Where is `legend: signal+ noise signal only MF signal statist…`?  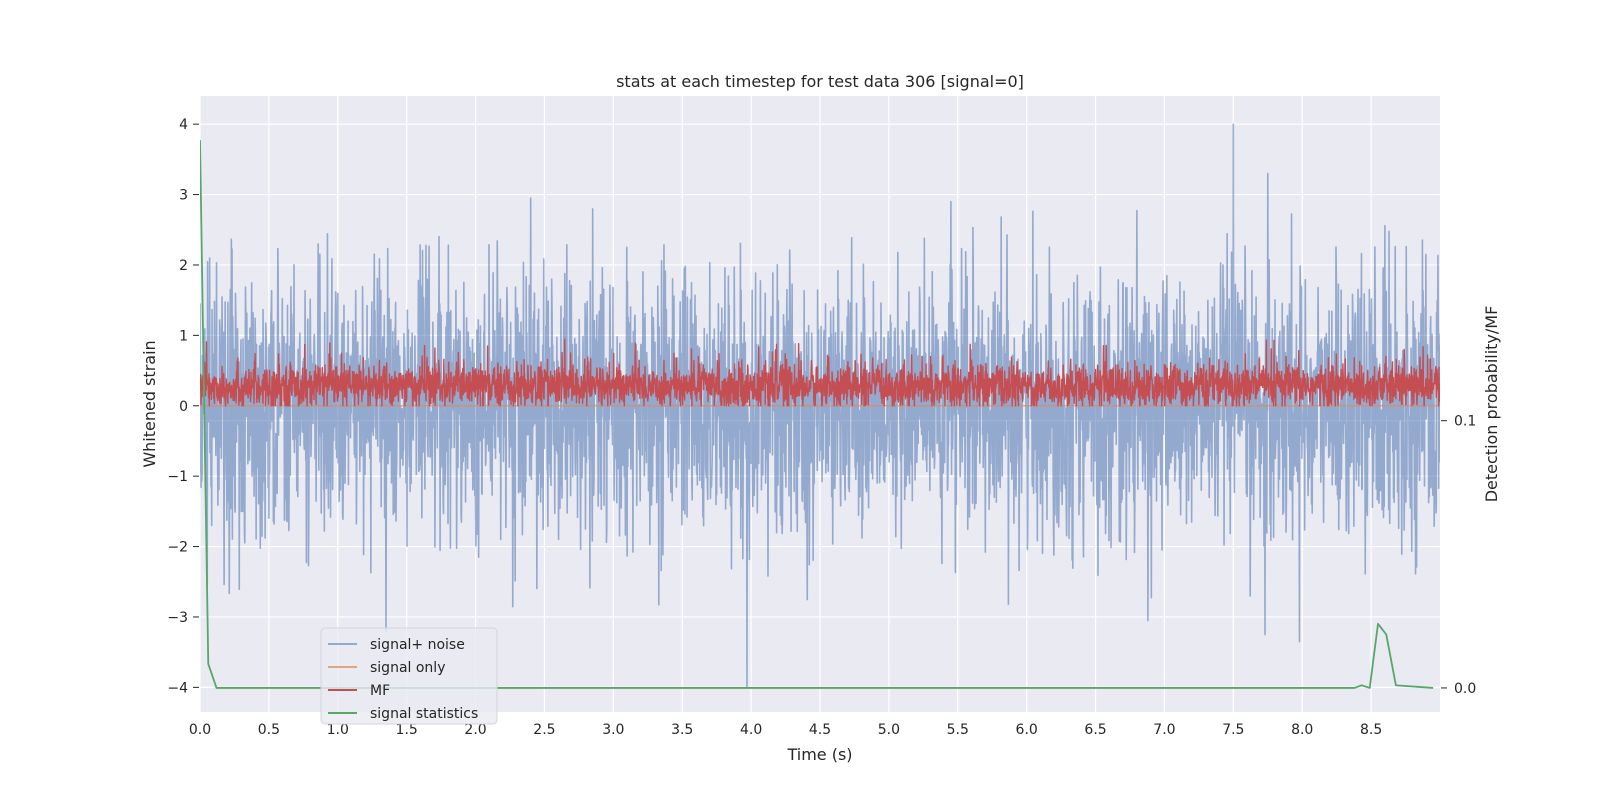
legend: signal+ noise signal only MF signal statist… is located at coordinates (409, 676).